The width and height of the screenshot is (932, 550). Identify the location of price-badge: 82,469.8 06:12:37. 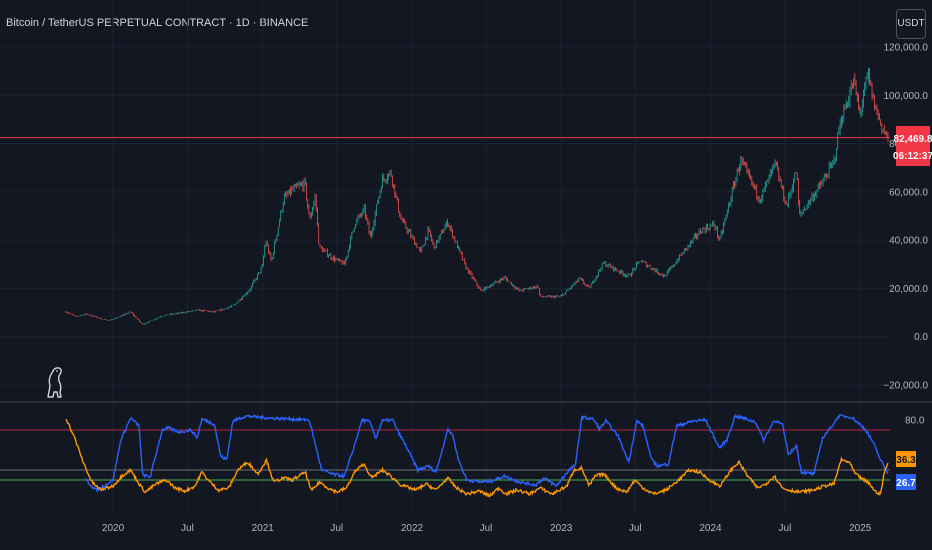
(912, 146).